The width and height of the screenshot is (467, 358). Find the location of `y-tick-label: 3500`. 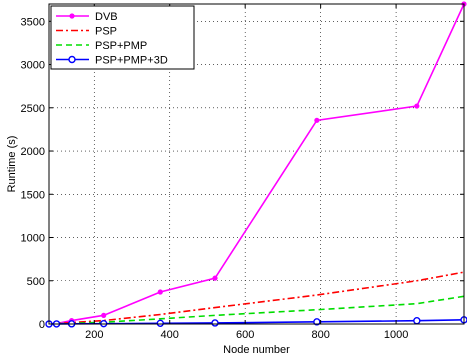

y-tick-label: 3500 is located at coordinates (33, 22).